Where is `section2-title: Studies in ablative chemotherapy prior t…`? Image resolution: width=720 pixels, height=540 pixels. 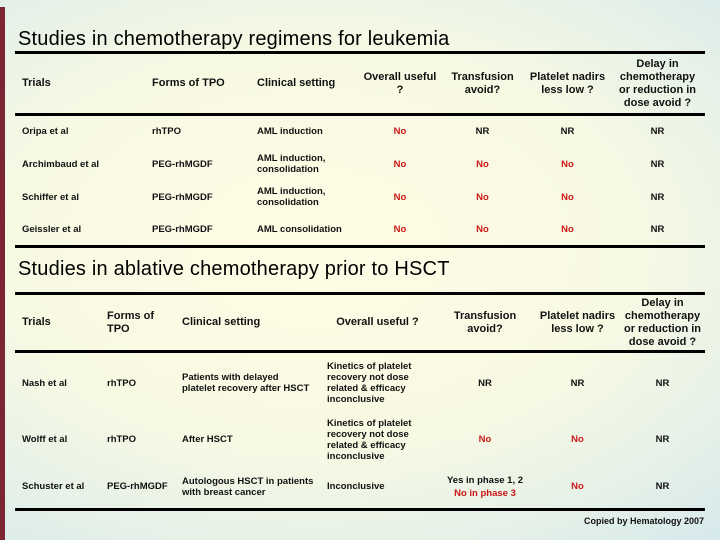 section2-title: Studies in ablative chemotherapy prior t… is located at coordinates (234, 269).